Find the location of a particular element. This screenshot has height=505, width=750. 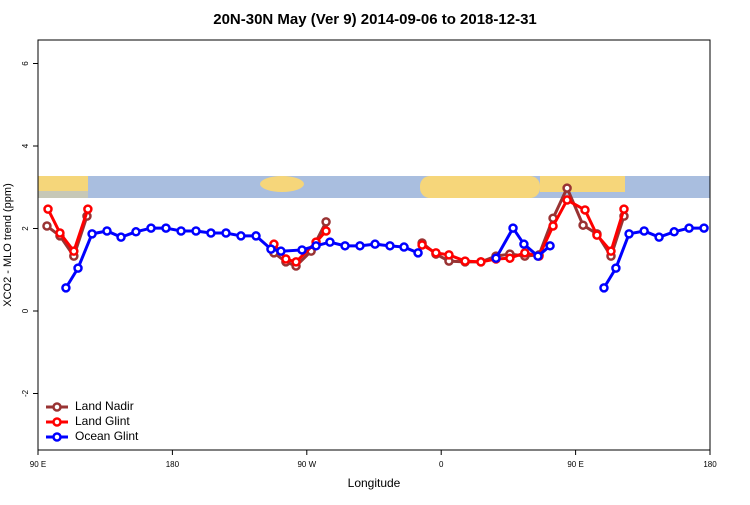

y-tick-label: -2 is located at coordinates (25, 393).